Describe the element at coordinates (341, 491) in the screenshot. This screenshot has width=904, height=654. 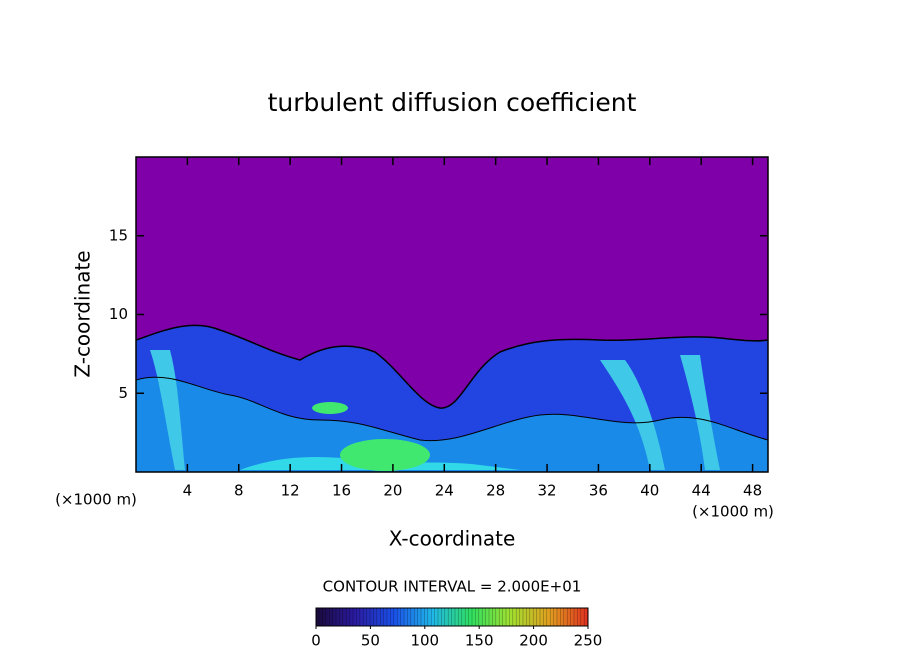
I see `x-tick-label: 16` at that location.